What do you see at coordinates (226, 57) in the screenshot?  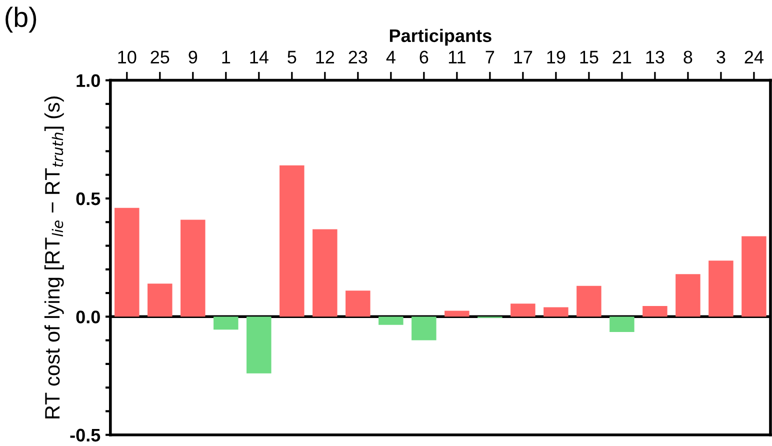 I see `x-tick-label: 1` at bounding box center [226, 57].